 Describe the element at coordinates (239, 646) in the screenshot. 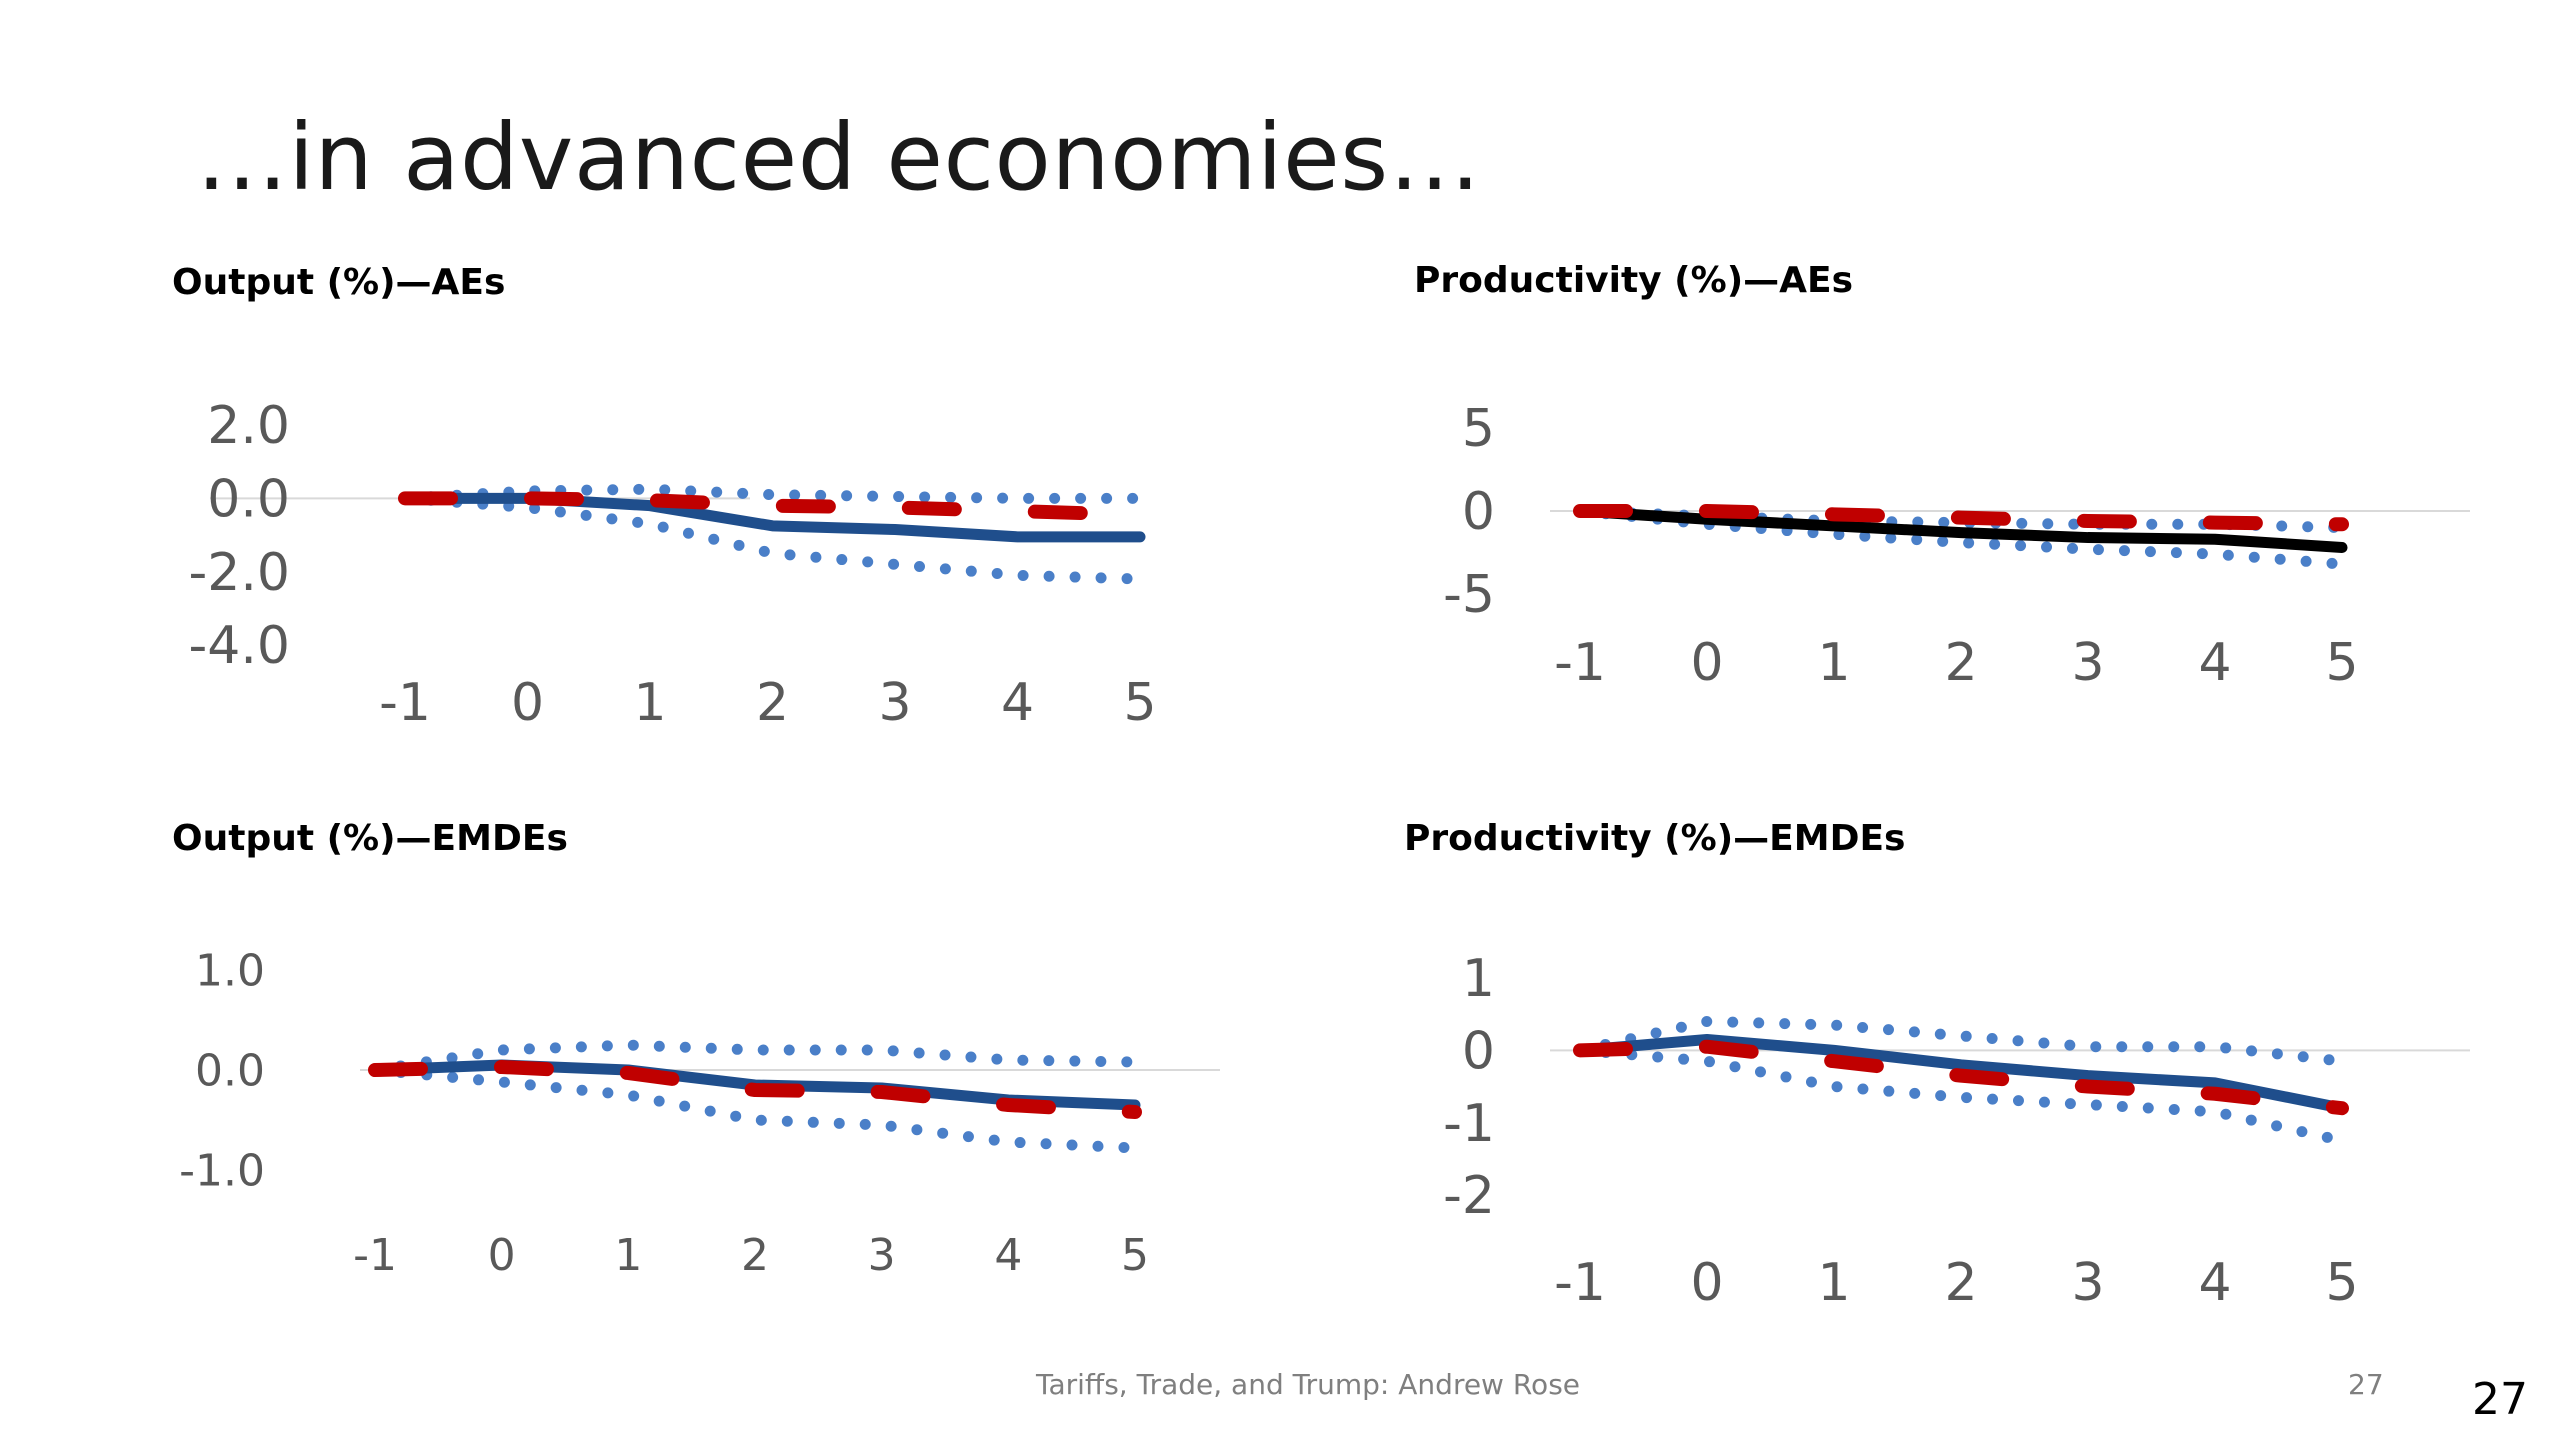

I see `y-tick-label: -4.0` at that location.